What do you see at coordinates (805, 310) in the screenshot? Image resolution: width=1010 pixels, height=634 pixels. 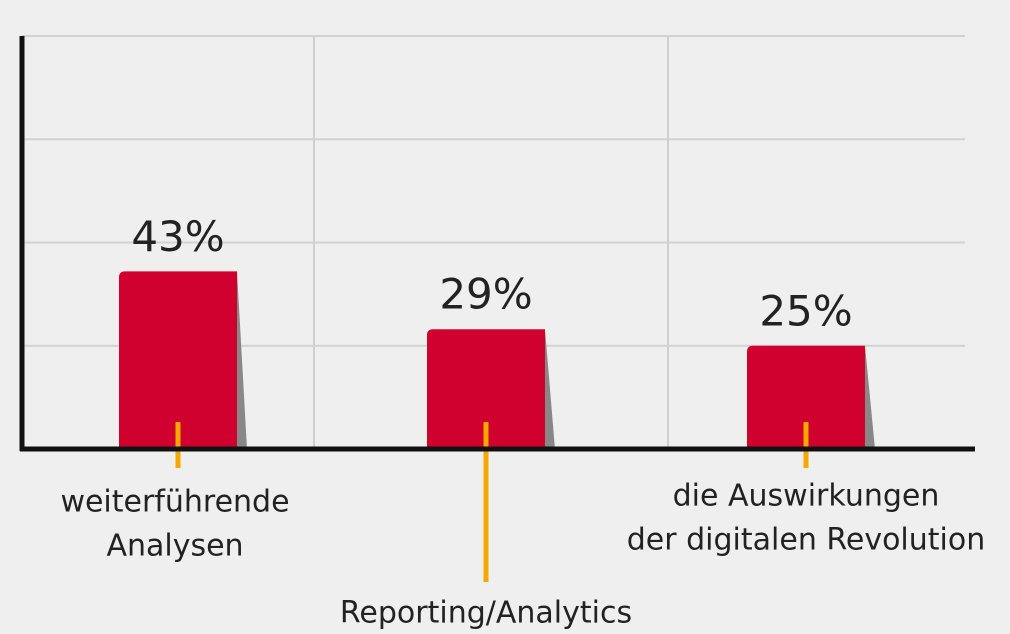 I see `value-label: 25%` at bounding box center [805, 310].